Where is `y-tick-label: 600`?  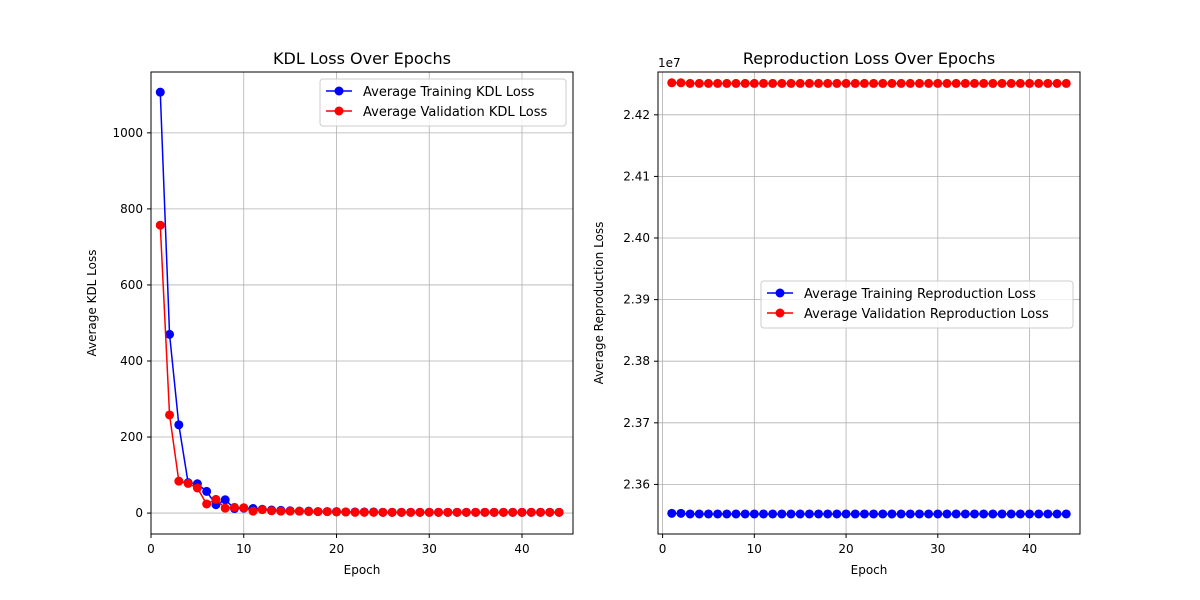 y-tick-label: 600 is located at coordinates (131, 285).